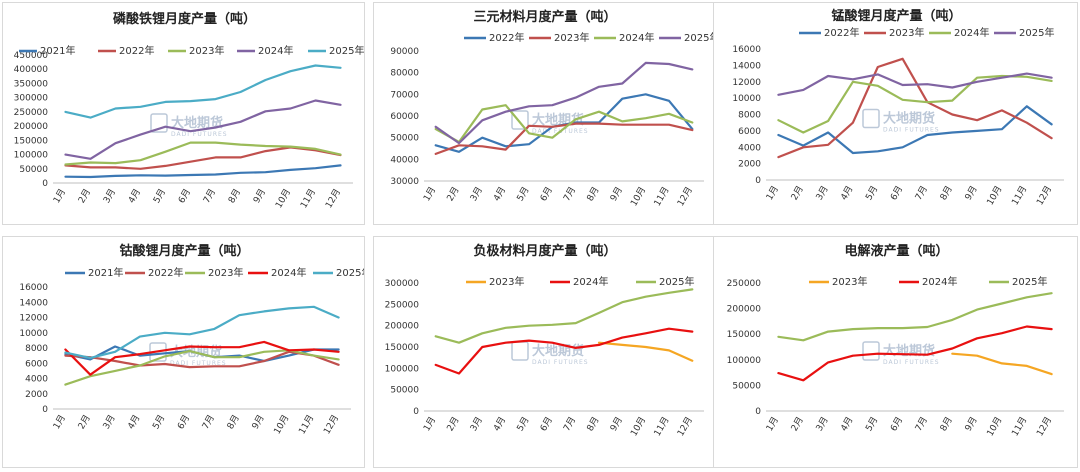 The image size is (1080, 472). Describe the element at coordinates (31, 70) in the screenshot. I see `y-tick-label: 400000` at that location.